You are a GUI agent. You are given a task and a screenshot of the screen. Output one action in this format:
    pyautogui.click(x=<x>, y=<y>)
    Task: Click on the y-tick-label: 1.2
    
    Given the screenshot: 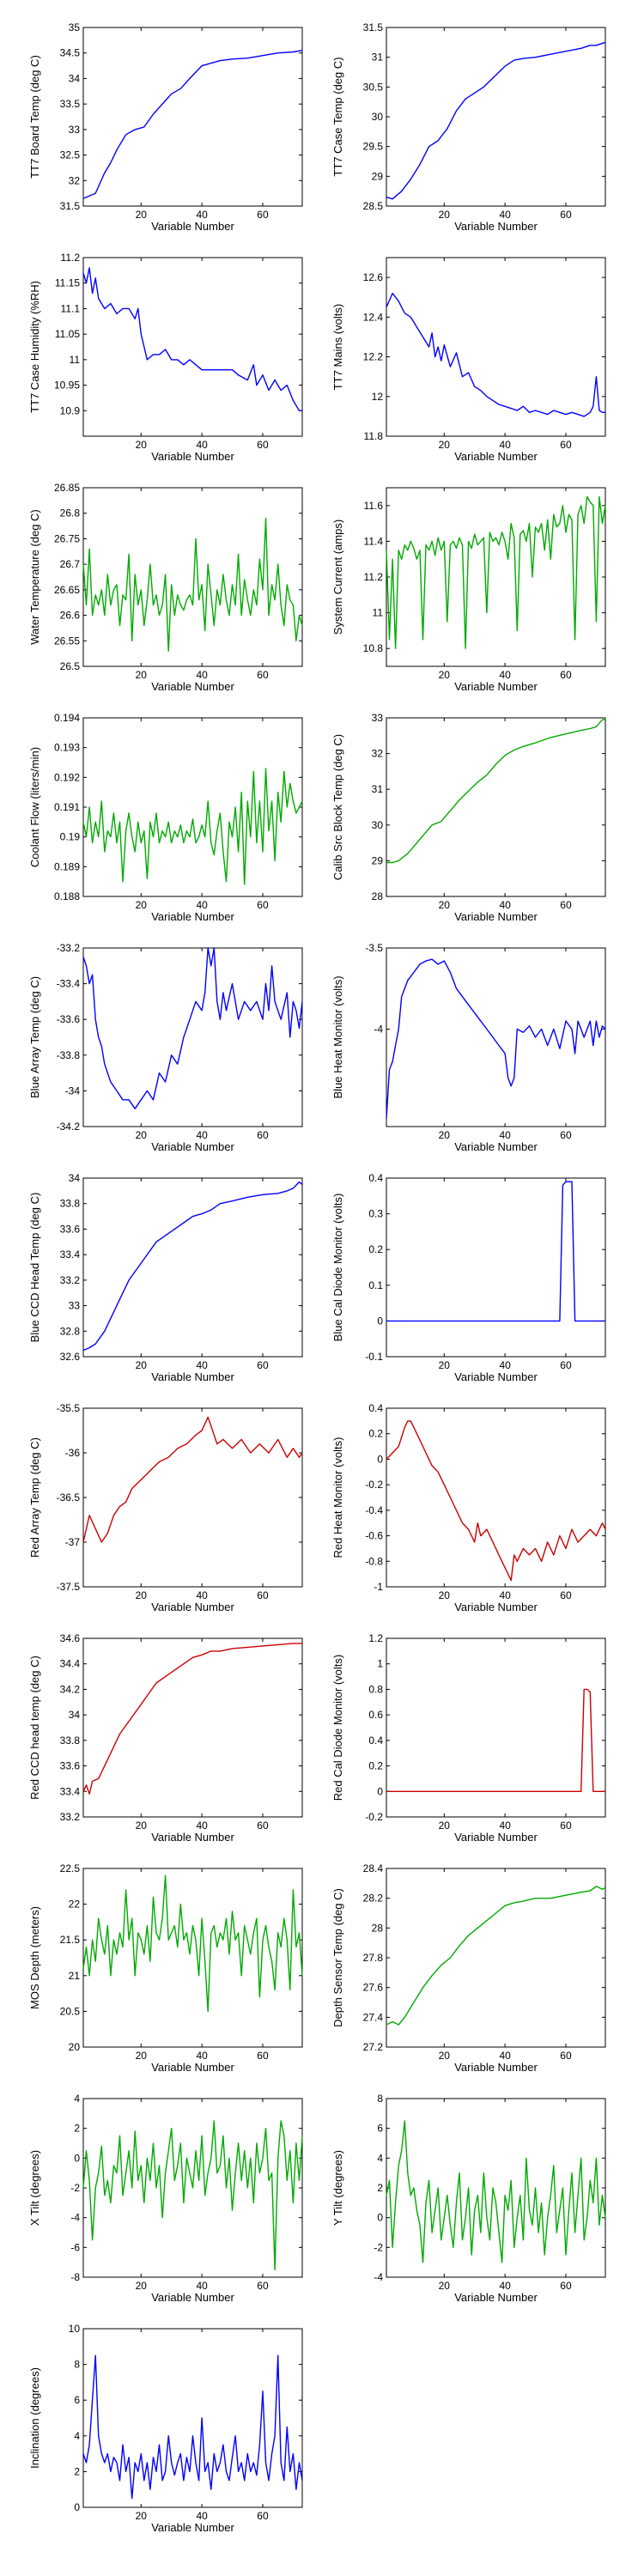 What is the action you would take?
    pyautogui.click(x=376, y=1638)
    